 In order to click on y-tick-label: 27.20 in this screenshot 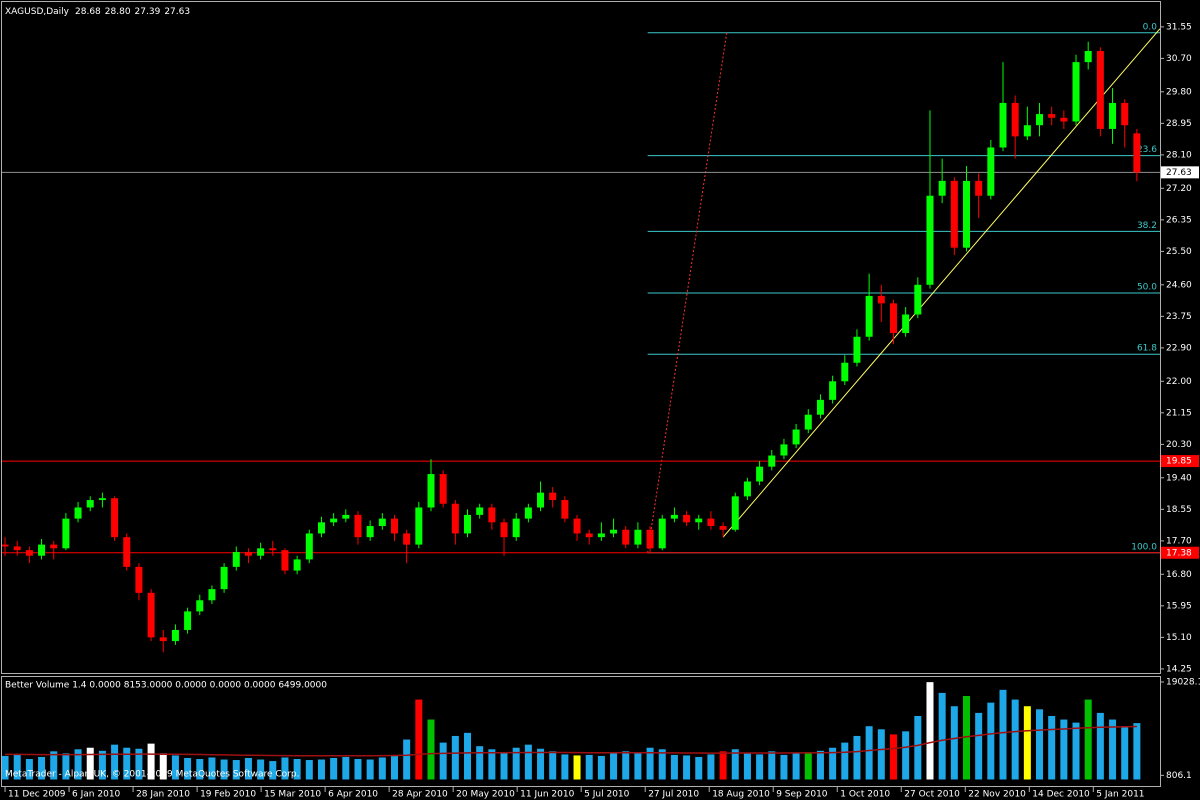, I will do `click(1179, 189)`.